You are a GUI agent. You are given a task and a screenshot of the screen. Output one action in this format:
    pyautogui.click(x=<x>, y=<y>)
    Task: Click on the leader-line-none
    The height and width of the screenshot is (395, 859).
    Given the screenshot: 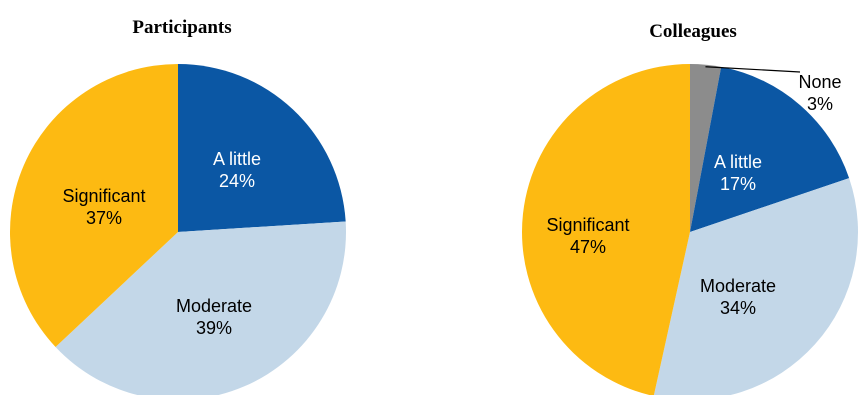 What is the action you would take?
    pyautogui.click(x=753, y=69)
    